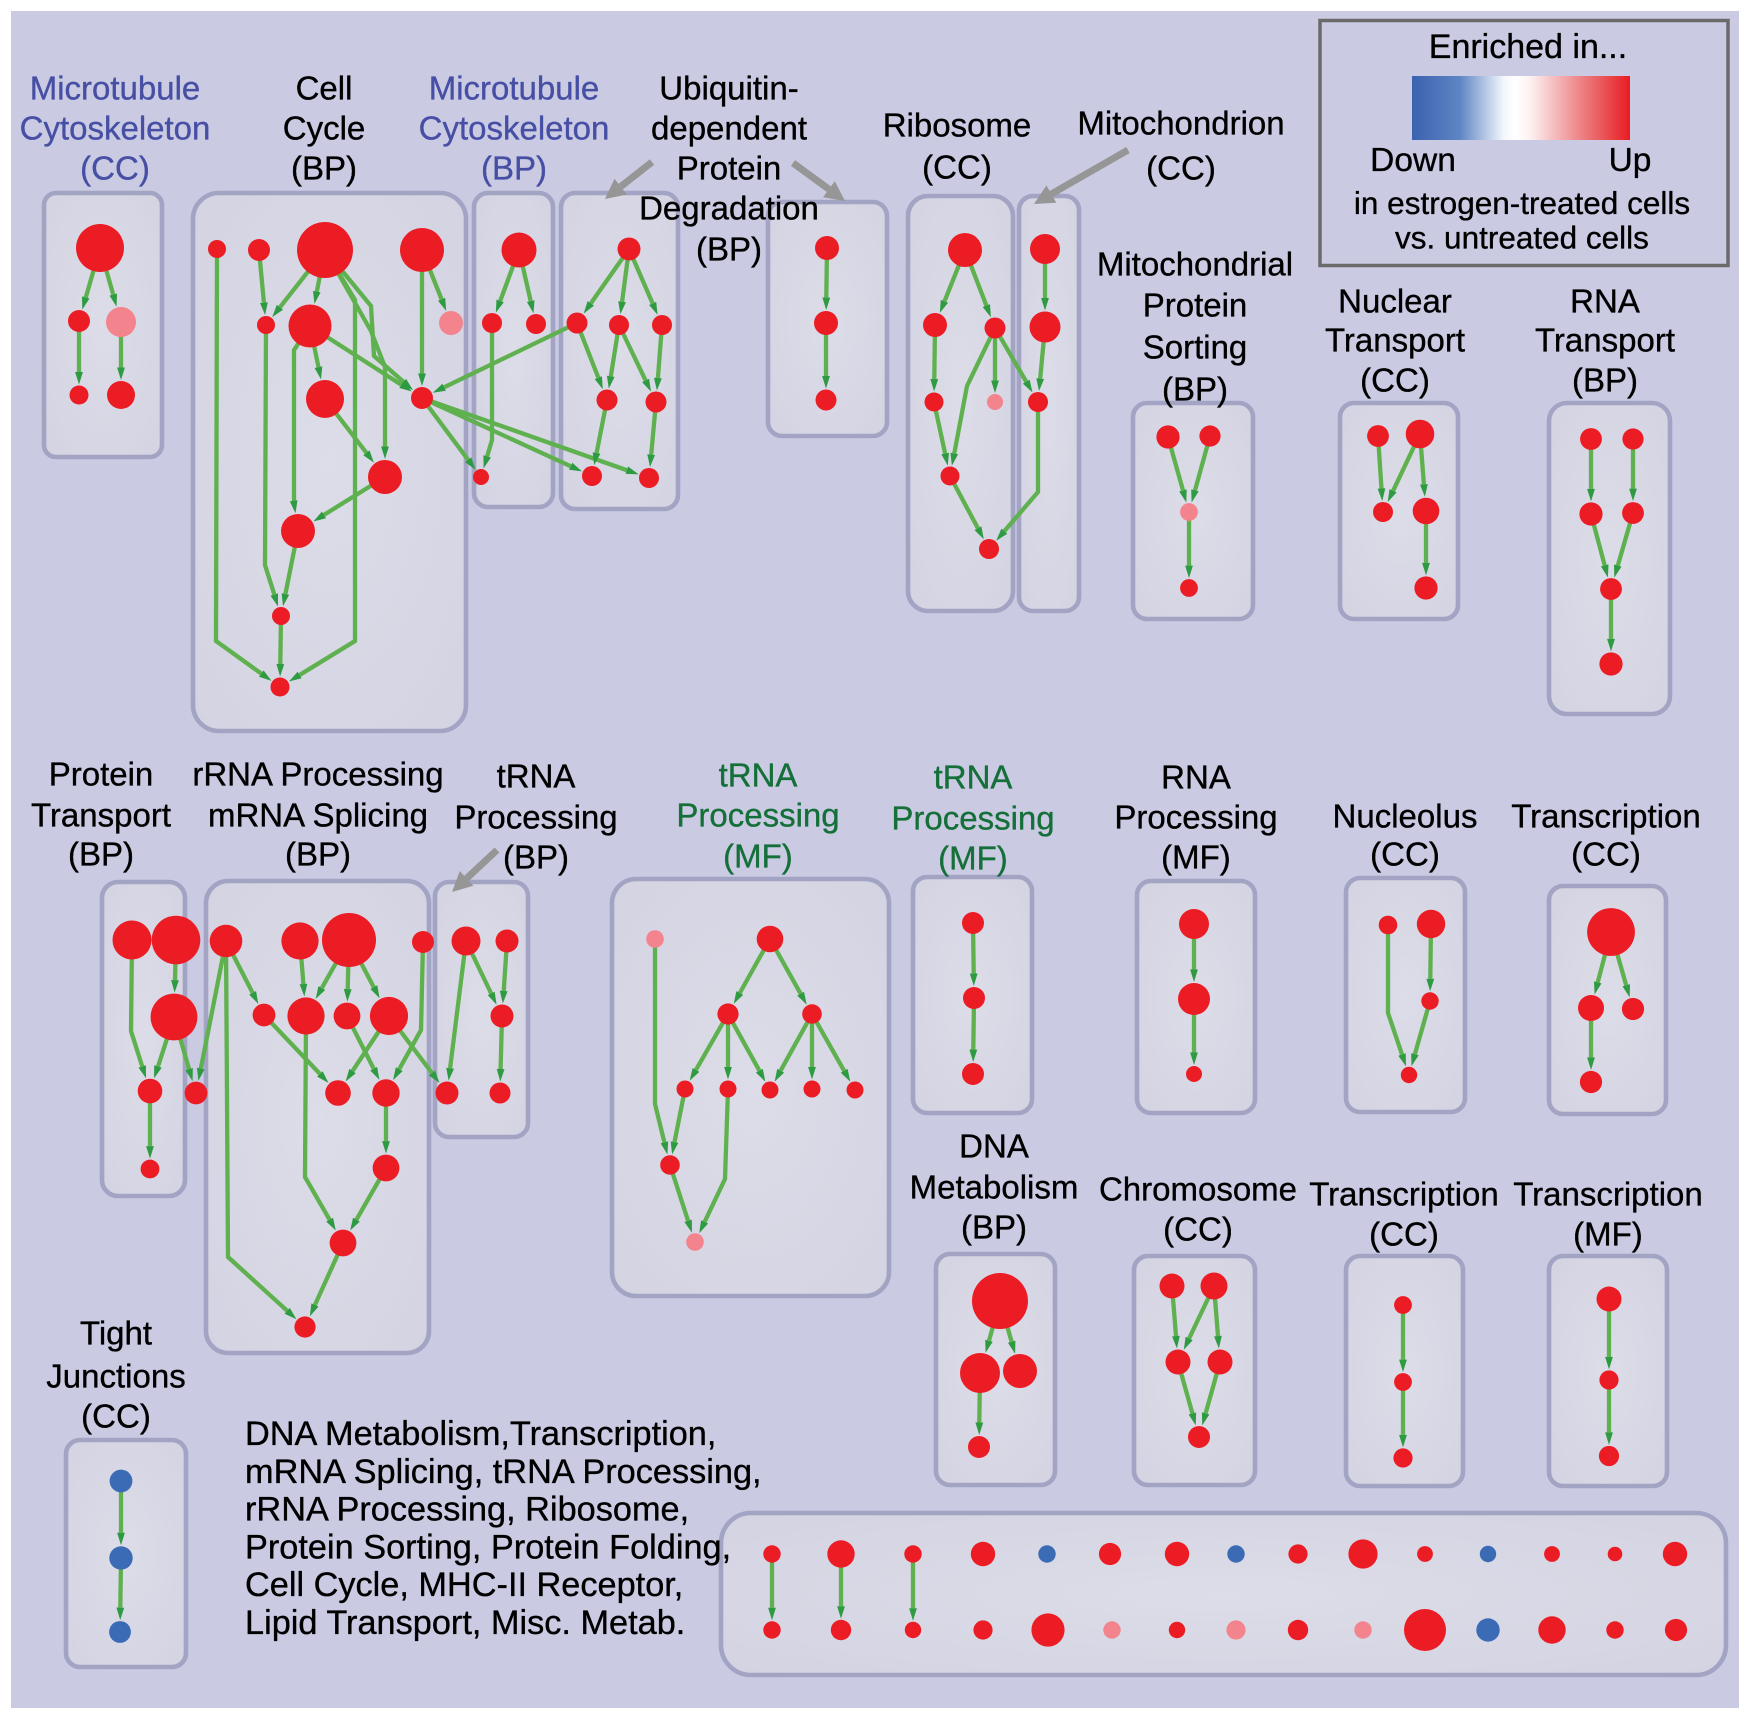  I want to click on svg-text: Mitochondrial, so click(1195, 264).